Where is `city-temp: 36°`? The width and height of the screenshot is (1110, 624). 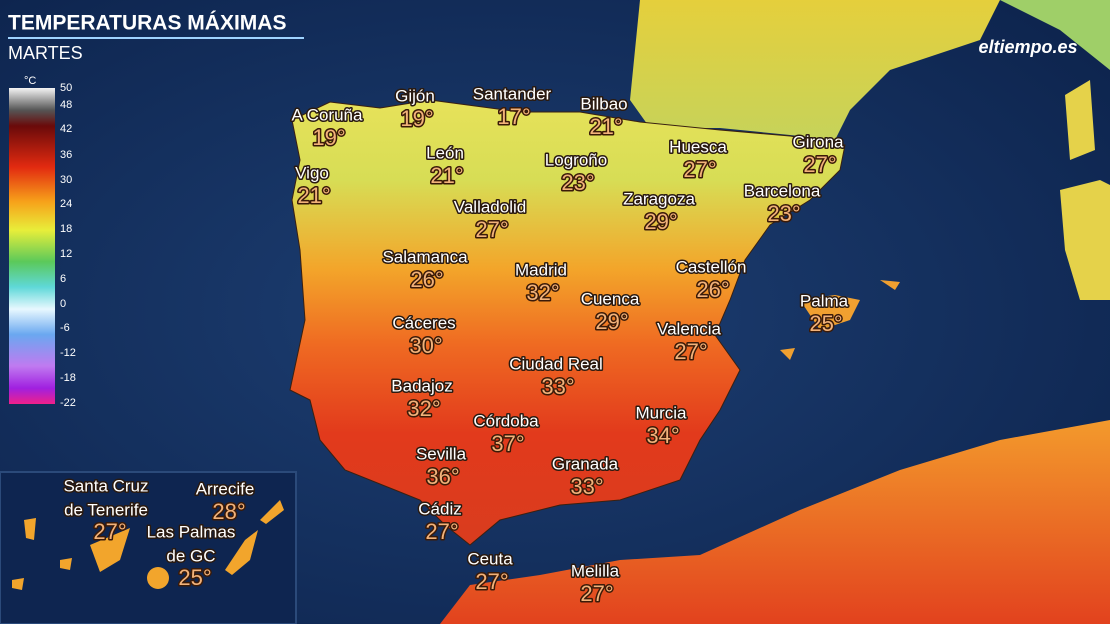
city-temp: 36° is located at coordinates (442, 476).